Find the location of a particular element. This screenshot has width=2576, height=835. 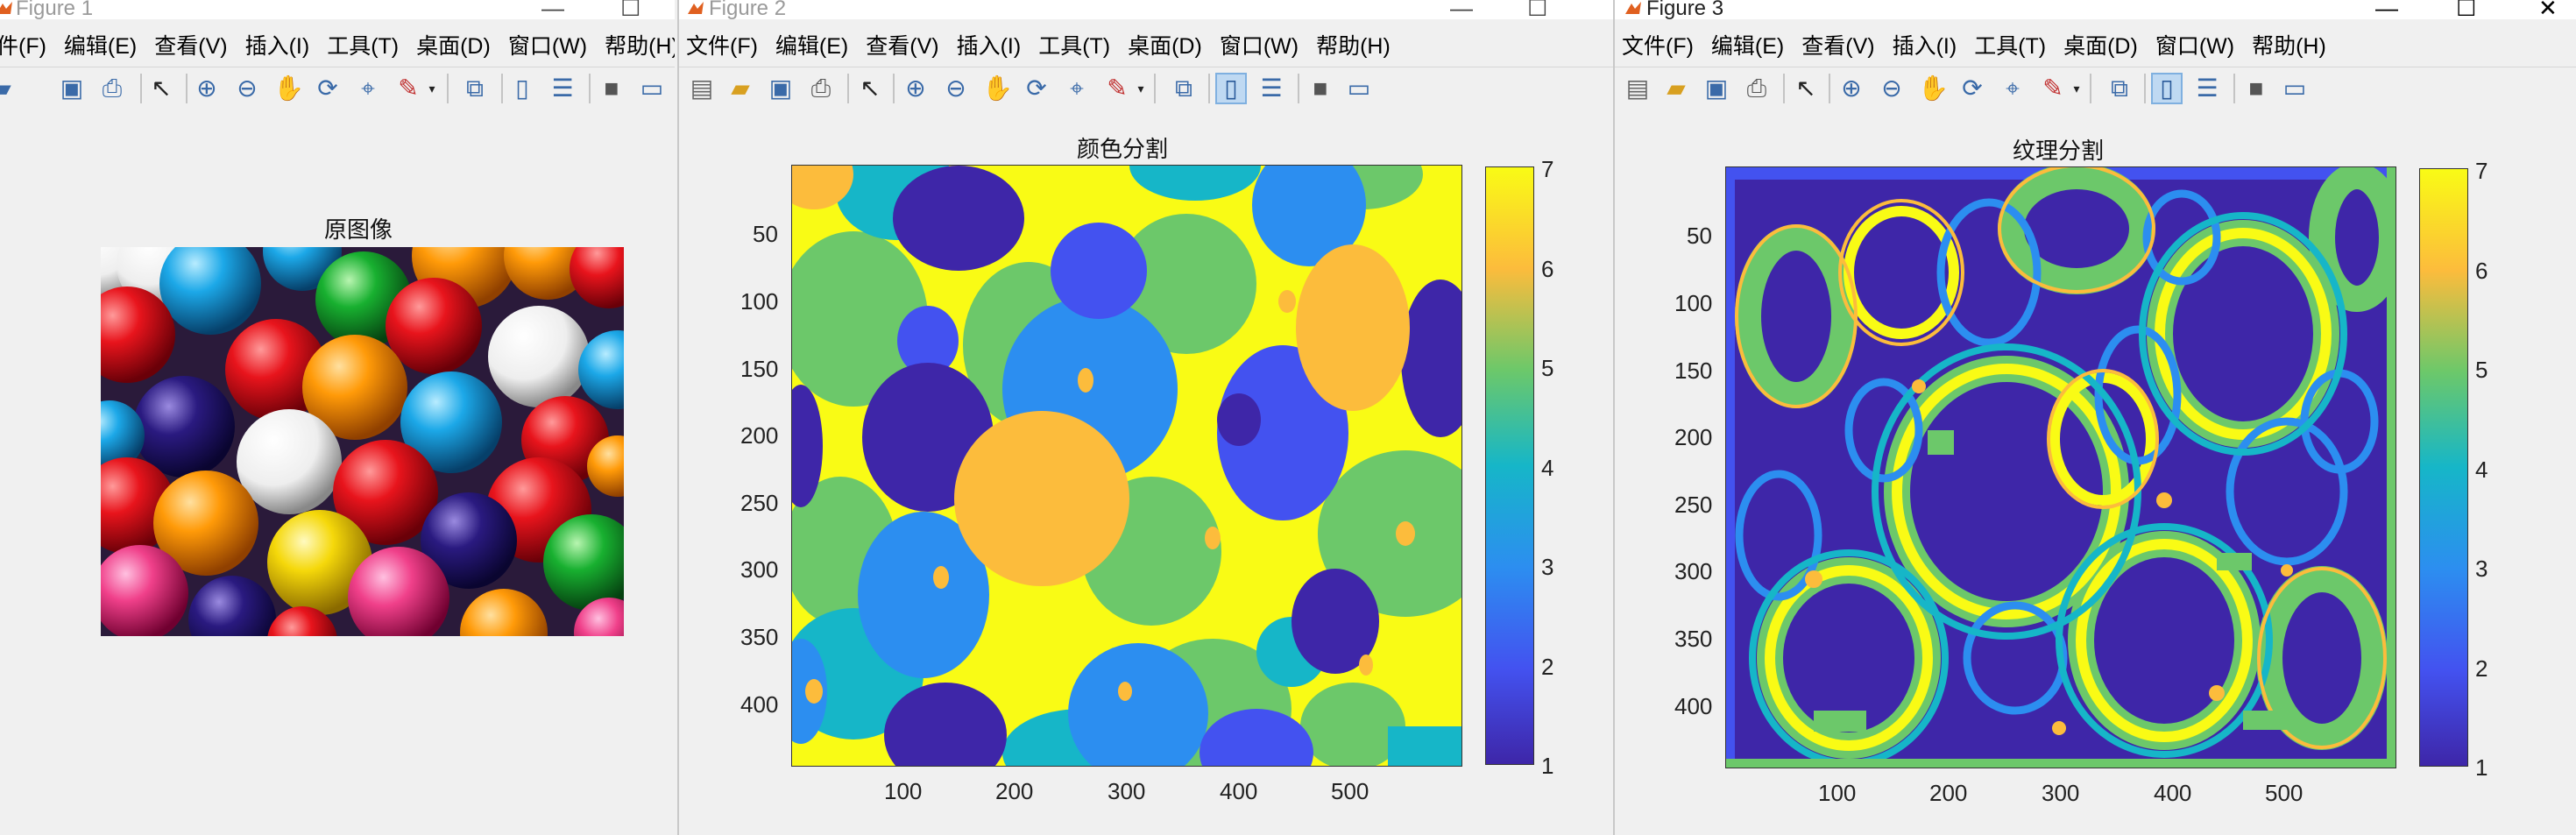

menu-file: 件(F) is located at coordinates (23, 46).